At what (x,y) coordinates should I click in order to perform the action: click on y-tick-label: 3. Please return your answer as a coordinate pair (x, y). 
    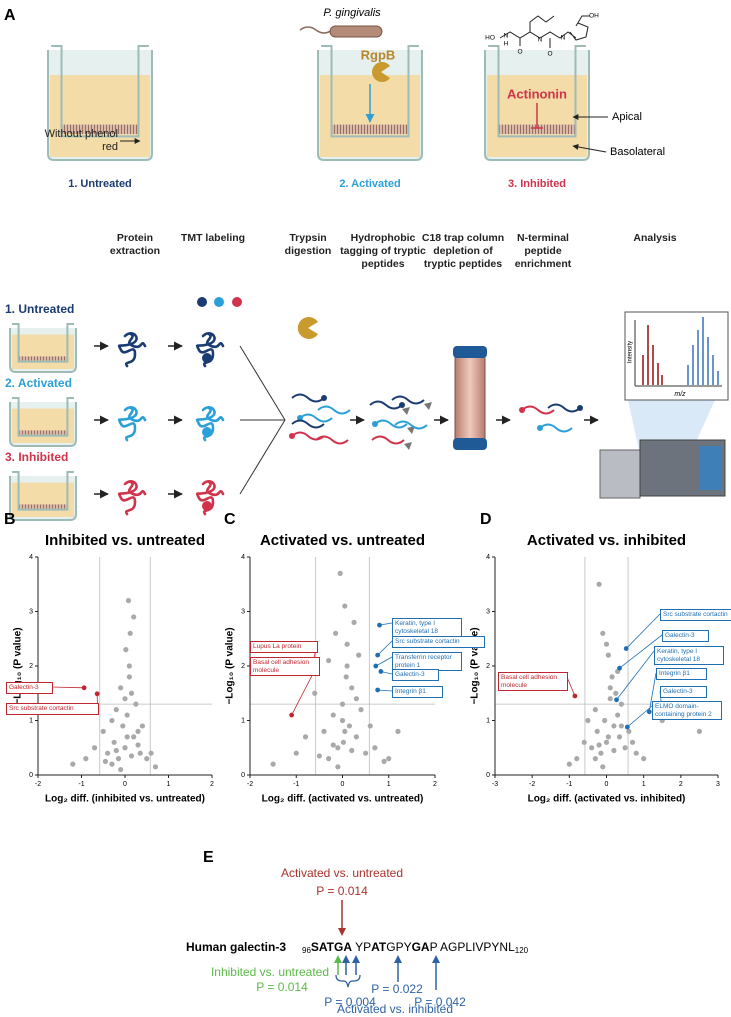
    Looking at the image, I should click on (31, 611).